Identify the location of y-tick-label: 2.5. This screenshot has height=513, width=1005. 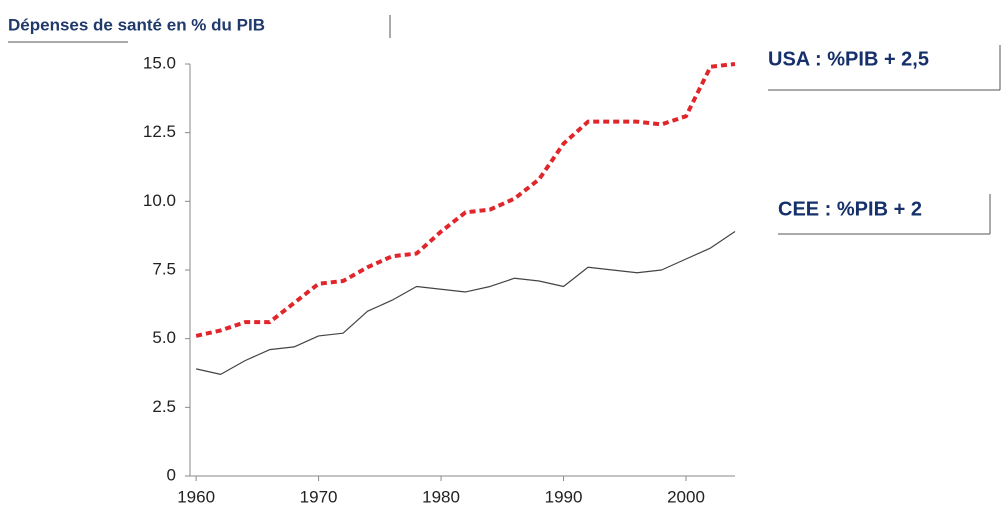
(164, 406).